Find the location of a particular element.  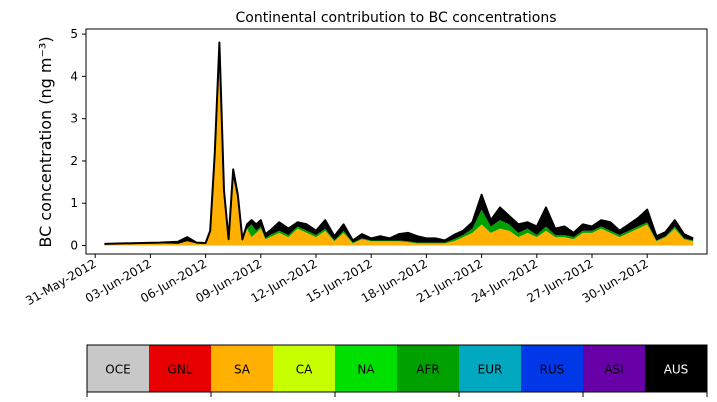

colorbar-label-sa: SA is located at coordinates (242, 370).